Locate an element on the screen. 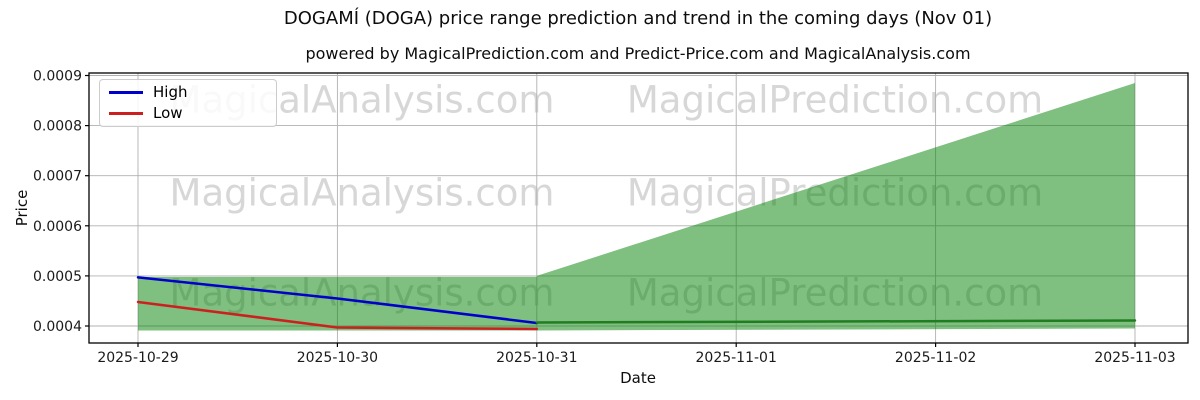 Image resolution: width=1200 pixels, height=400 pixels. legend: High Low is located at coordinates (188, 103).